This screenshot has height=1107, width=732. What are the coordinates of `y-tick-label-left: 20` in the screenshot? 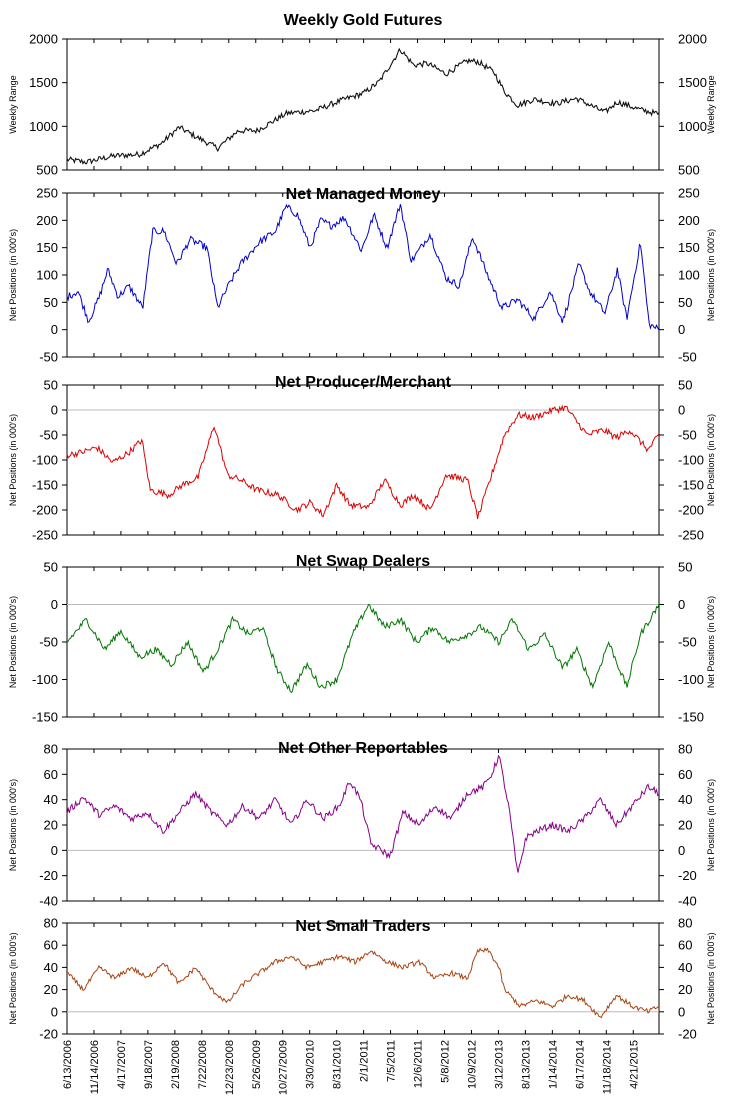 It's located at (51, 825).